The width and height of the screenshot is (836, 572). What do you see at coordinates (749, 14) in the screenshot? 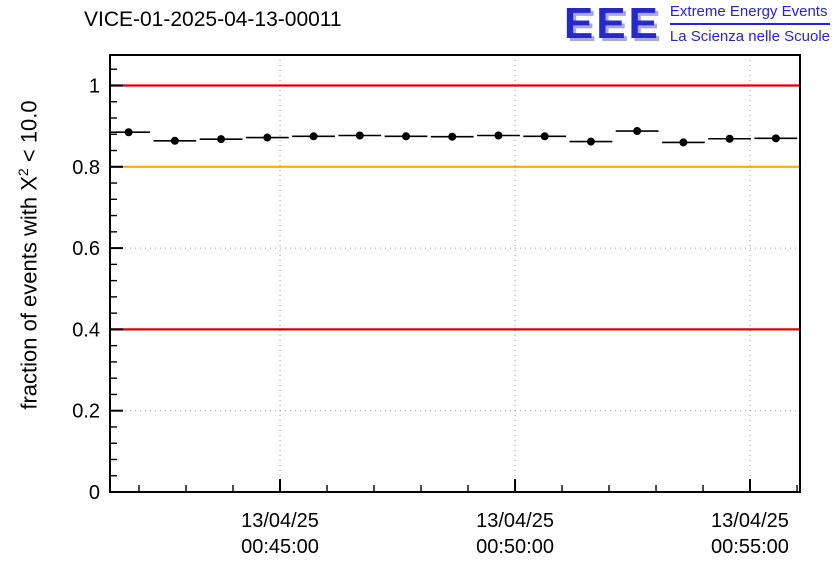
I see `eee-logo-line1: Extreme Energy Events` at bounding box center [749, 14].